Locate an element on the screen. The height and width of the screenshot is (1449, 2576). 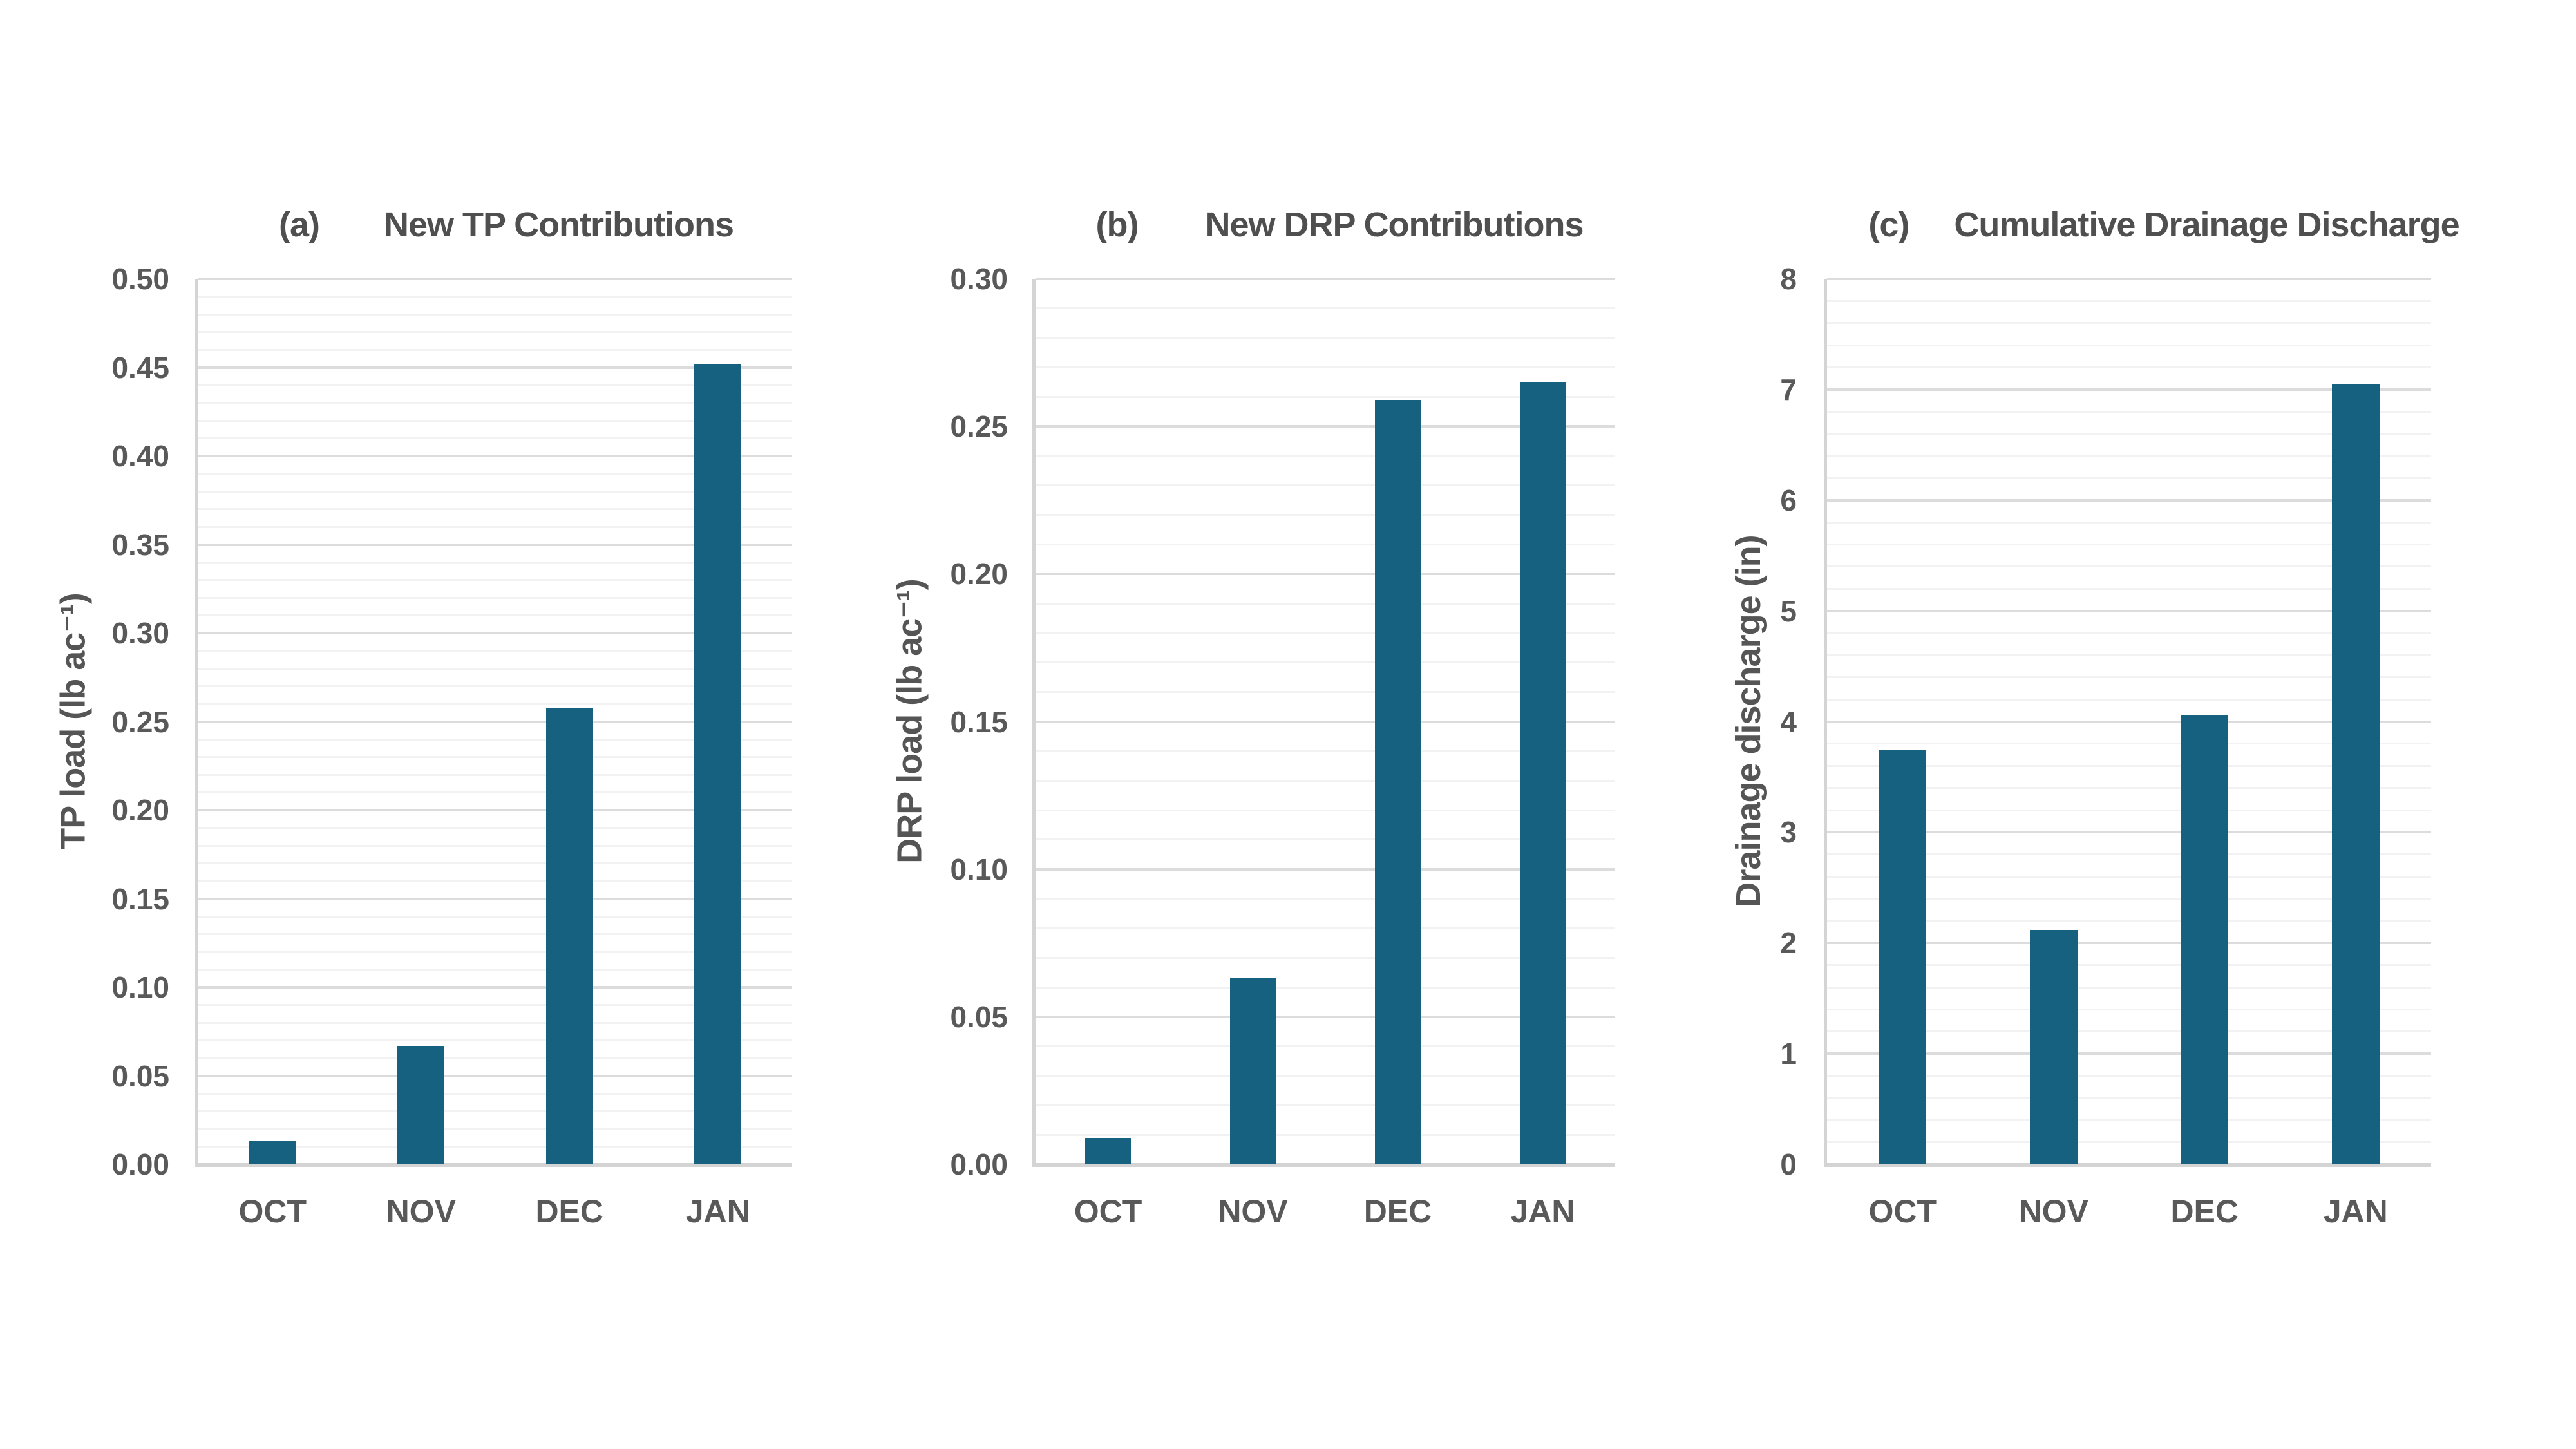
chart-title-text-c: Cumulative Drainage Discharge is located at coordinates (2206, 224).